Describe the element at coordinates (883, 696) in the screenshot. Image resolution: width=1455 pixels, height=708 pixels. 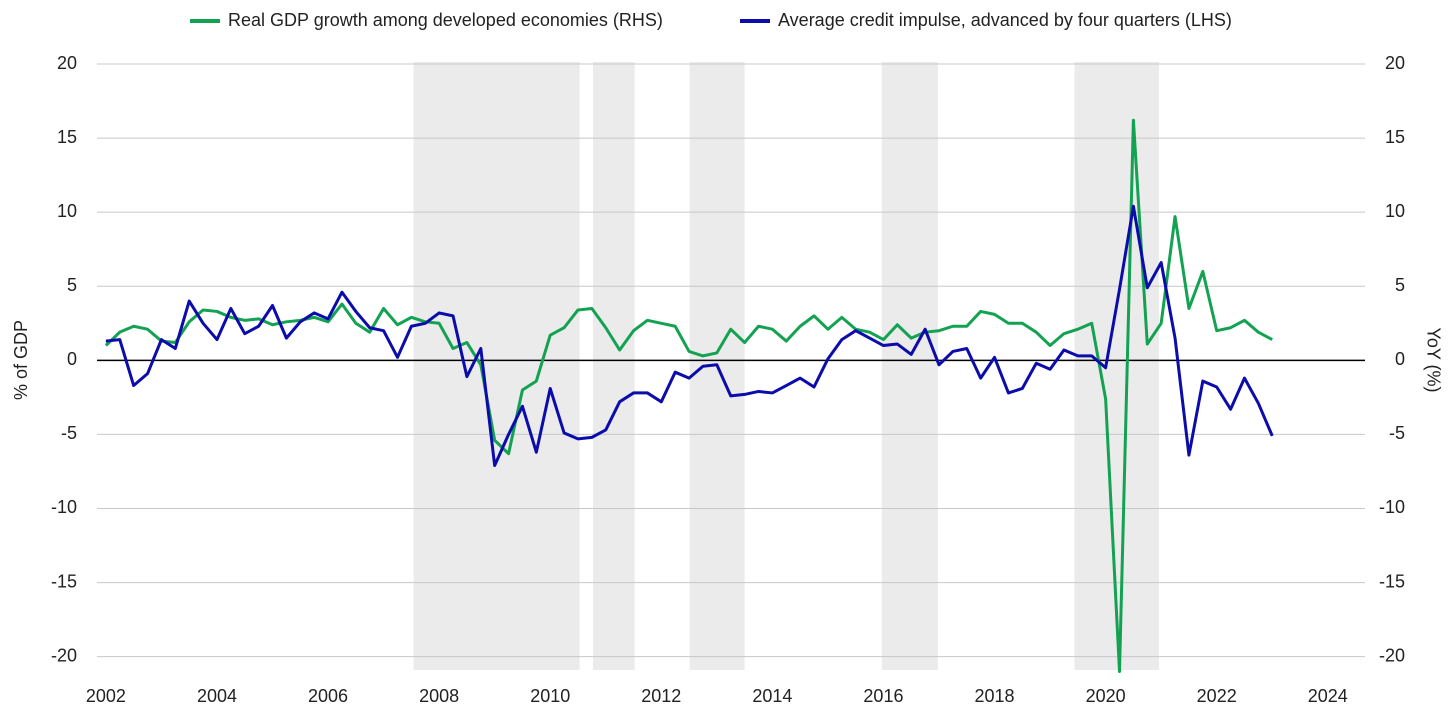
I see `x-tick-label: 2016` at that location.